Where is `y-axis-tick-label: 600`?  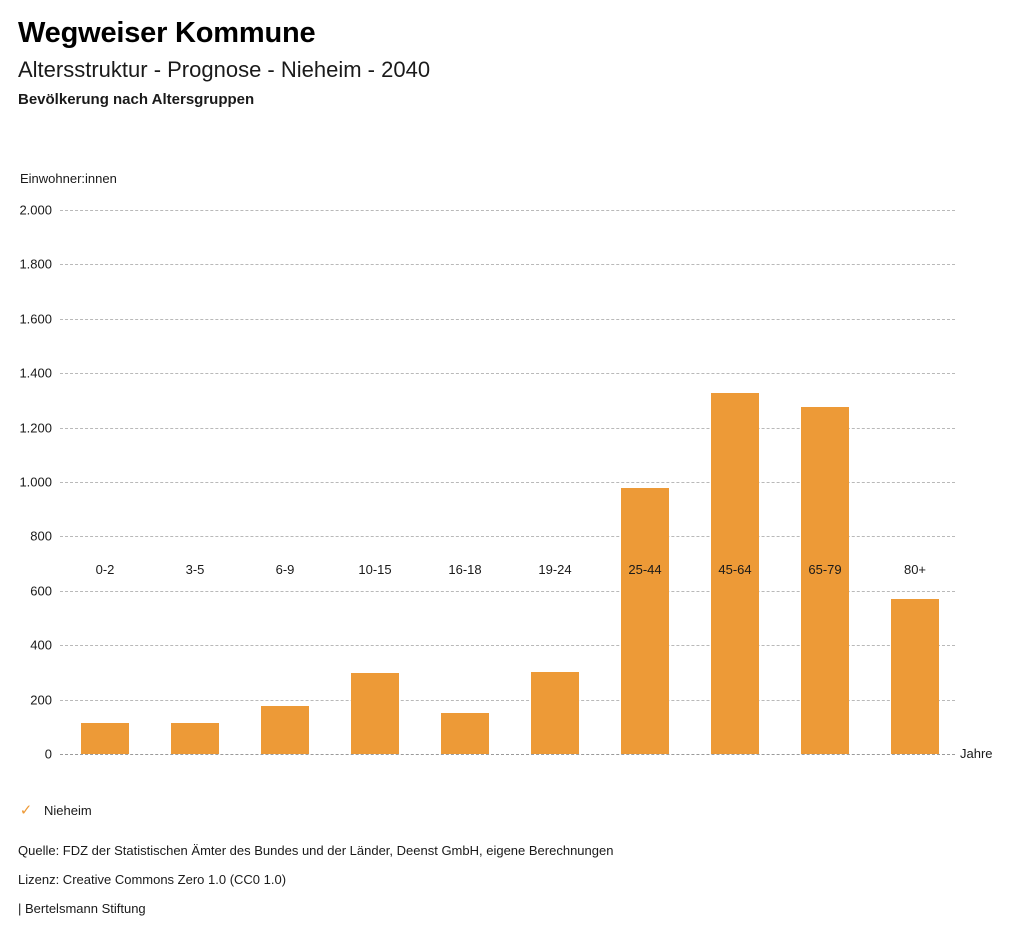
y-axis-tick-label: 600 is located at coordinates (41, 591).